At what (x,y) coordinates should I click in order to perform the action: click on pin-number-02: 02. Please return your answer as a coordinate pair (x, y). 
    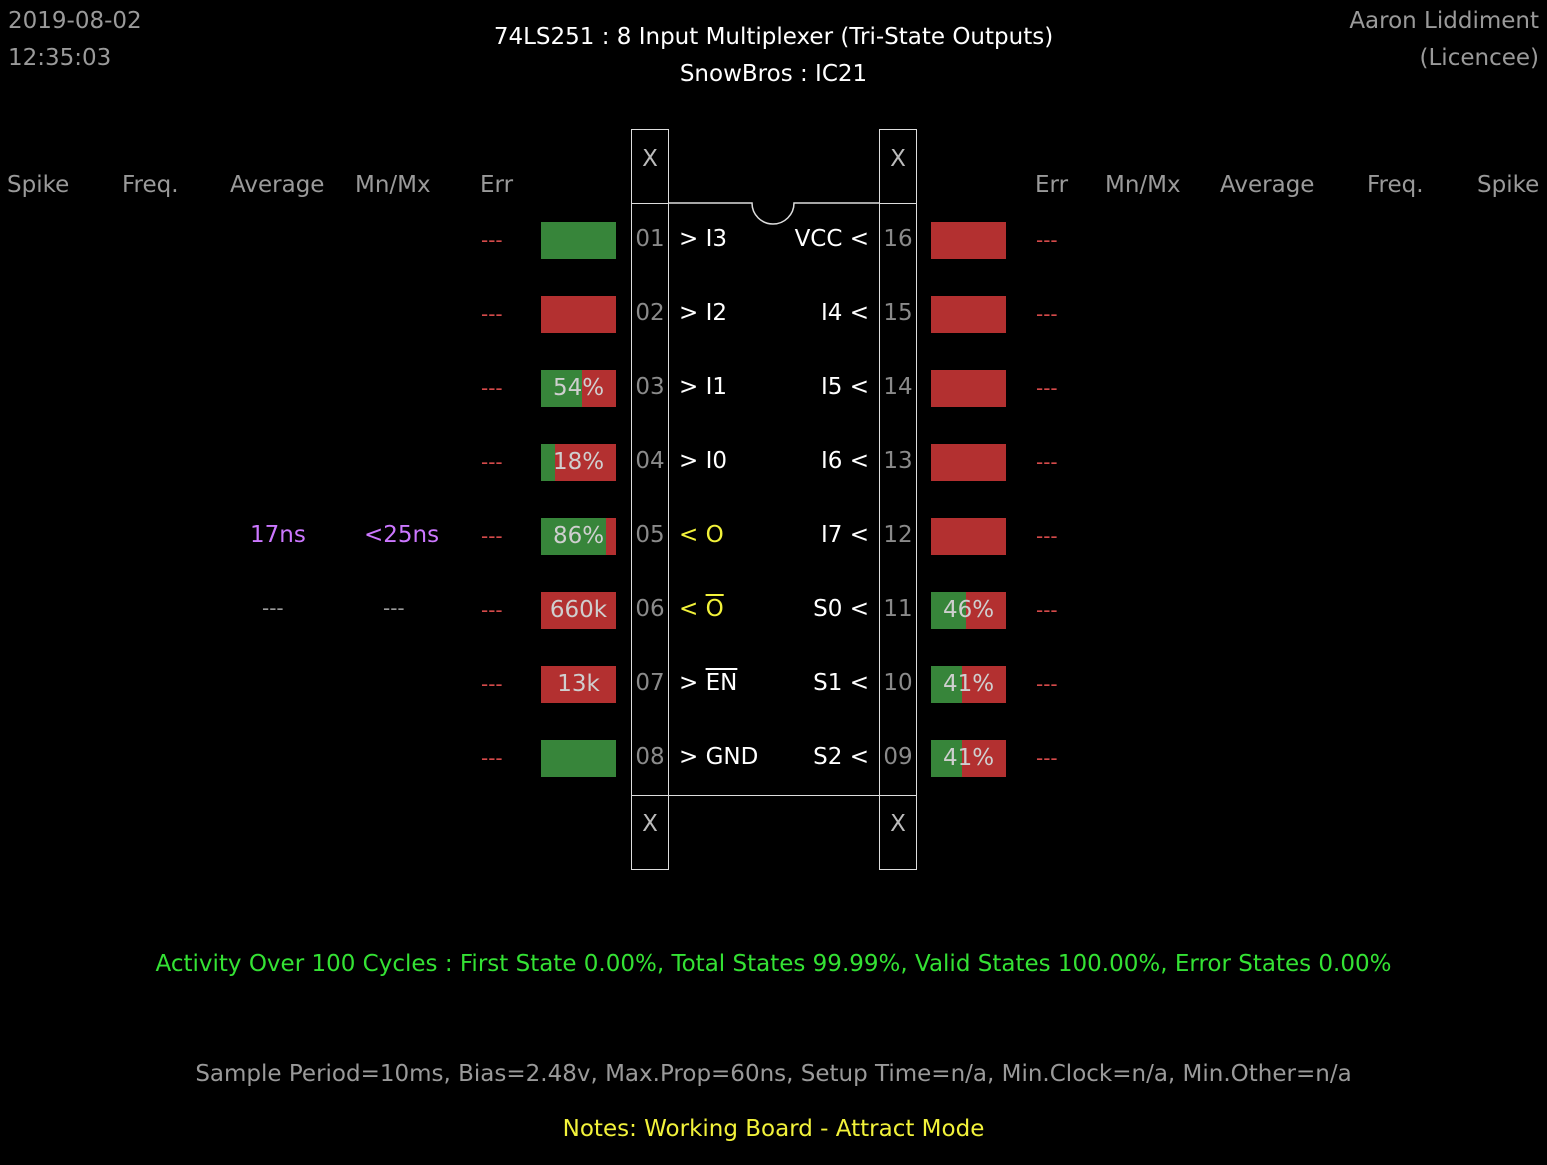
    Looking at the image, I should click on (650, 313).